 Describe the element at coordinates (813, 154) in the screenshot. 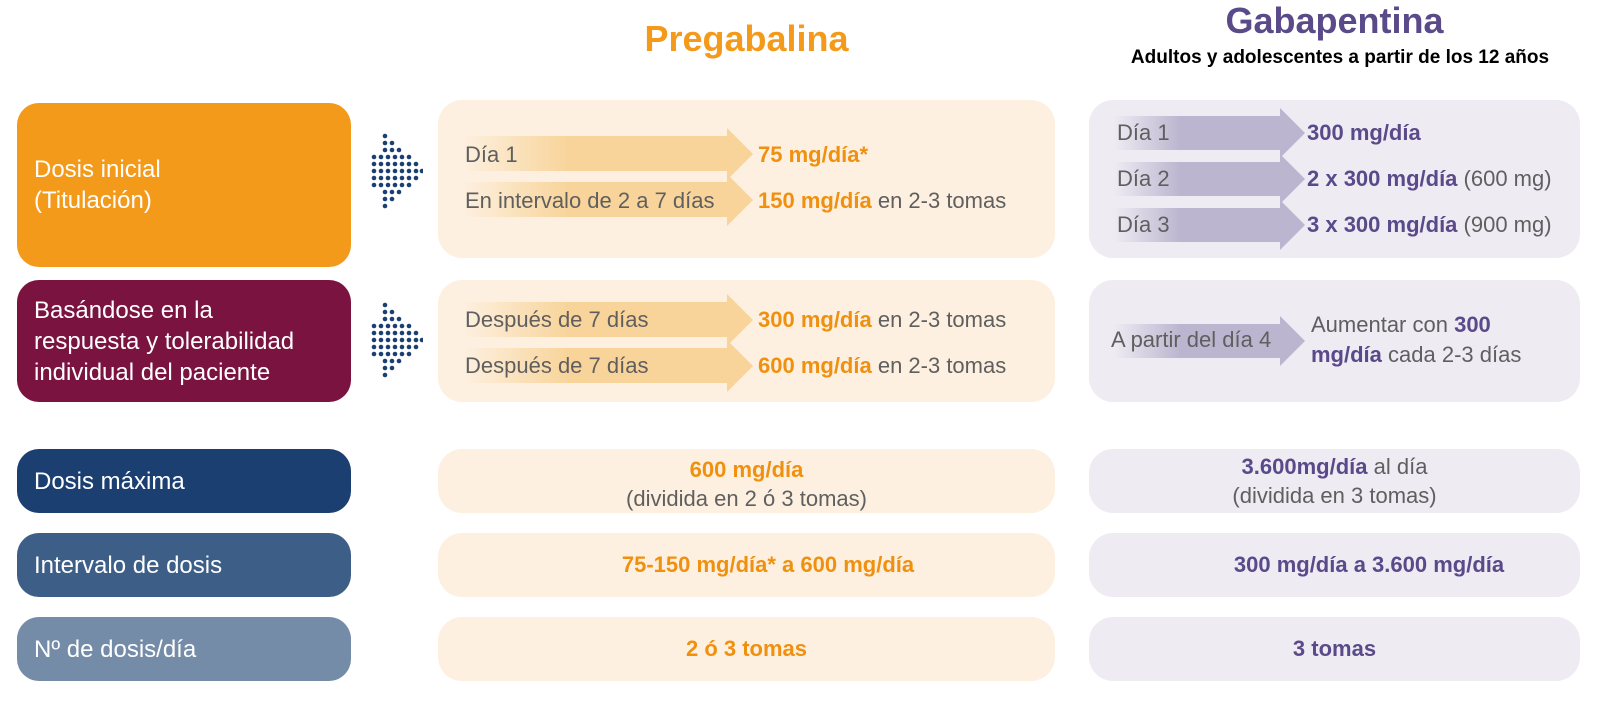

I see `step-value: 75 mg/día*` at that location.